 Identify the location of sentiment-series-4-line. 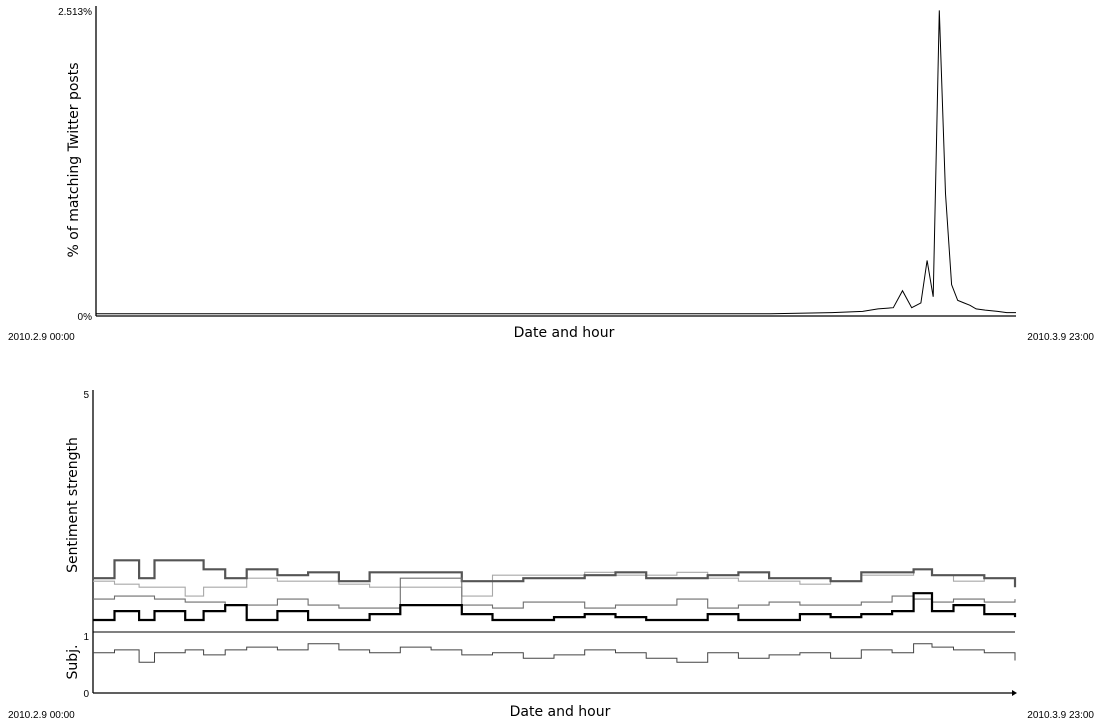
(555, 607).